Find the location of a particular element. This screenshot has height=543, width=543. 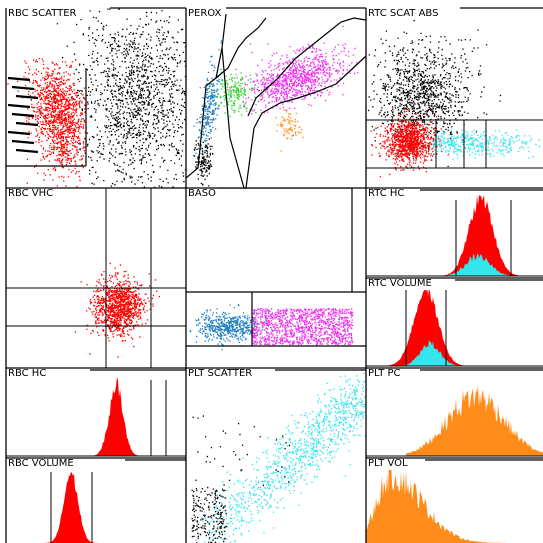

rtc-volume-panel: RTC VOLUME is located at coordinates (454, 323).